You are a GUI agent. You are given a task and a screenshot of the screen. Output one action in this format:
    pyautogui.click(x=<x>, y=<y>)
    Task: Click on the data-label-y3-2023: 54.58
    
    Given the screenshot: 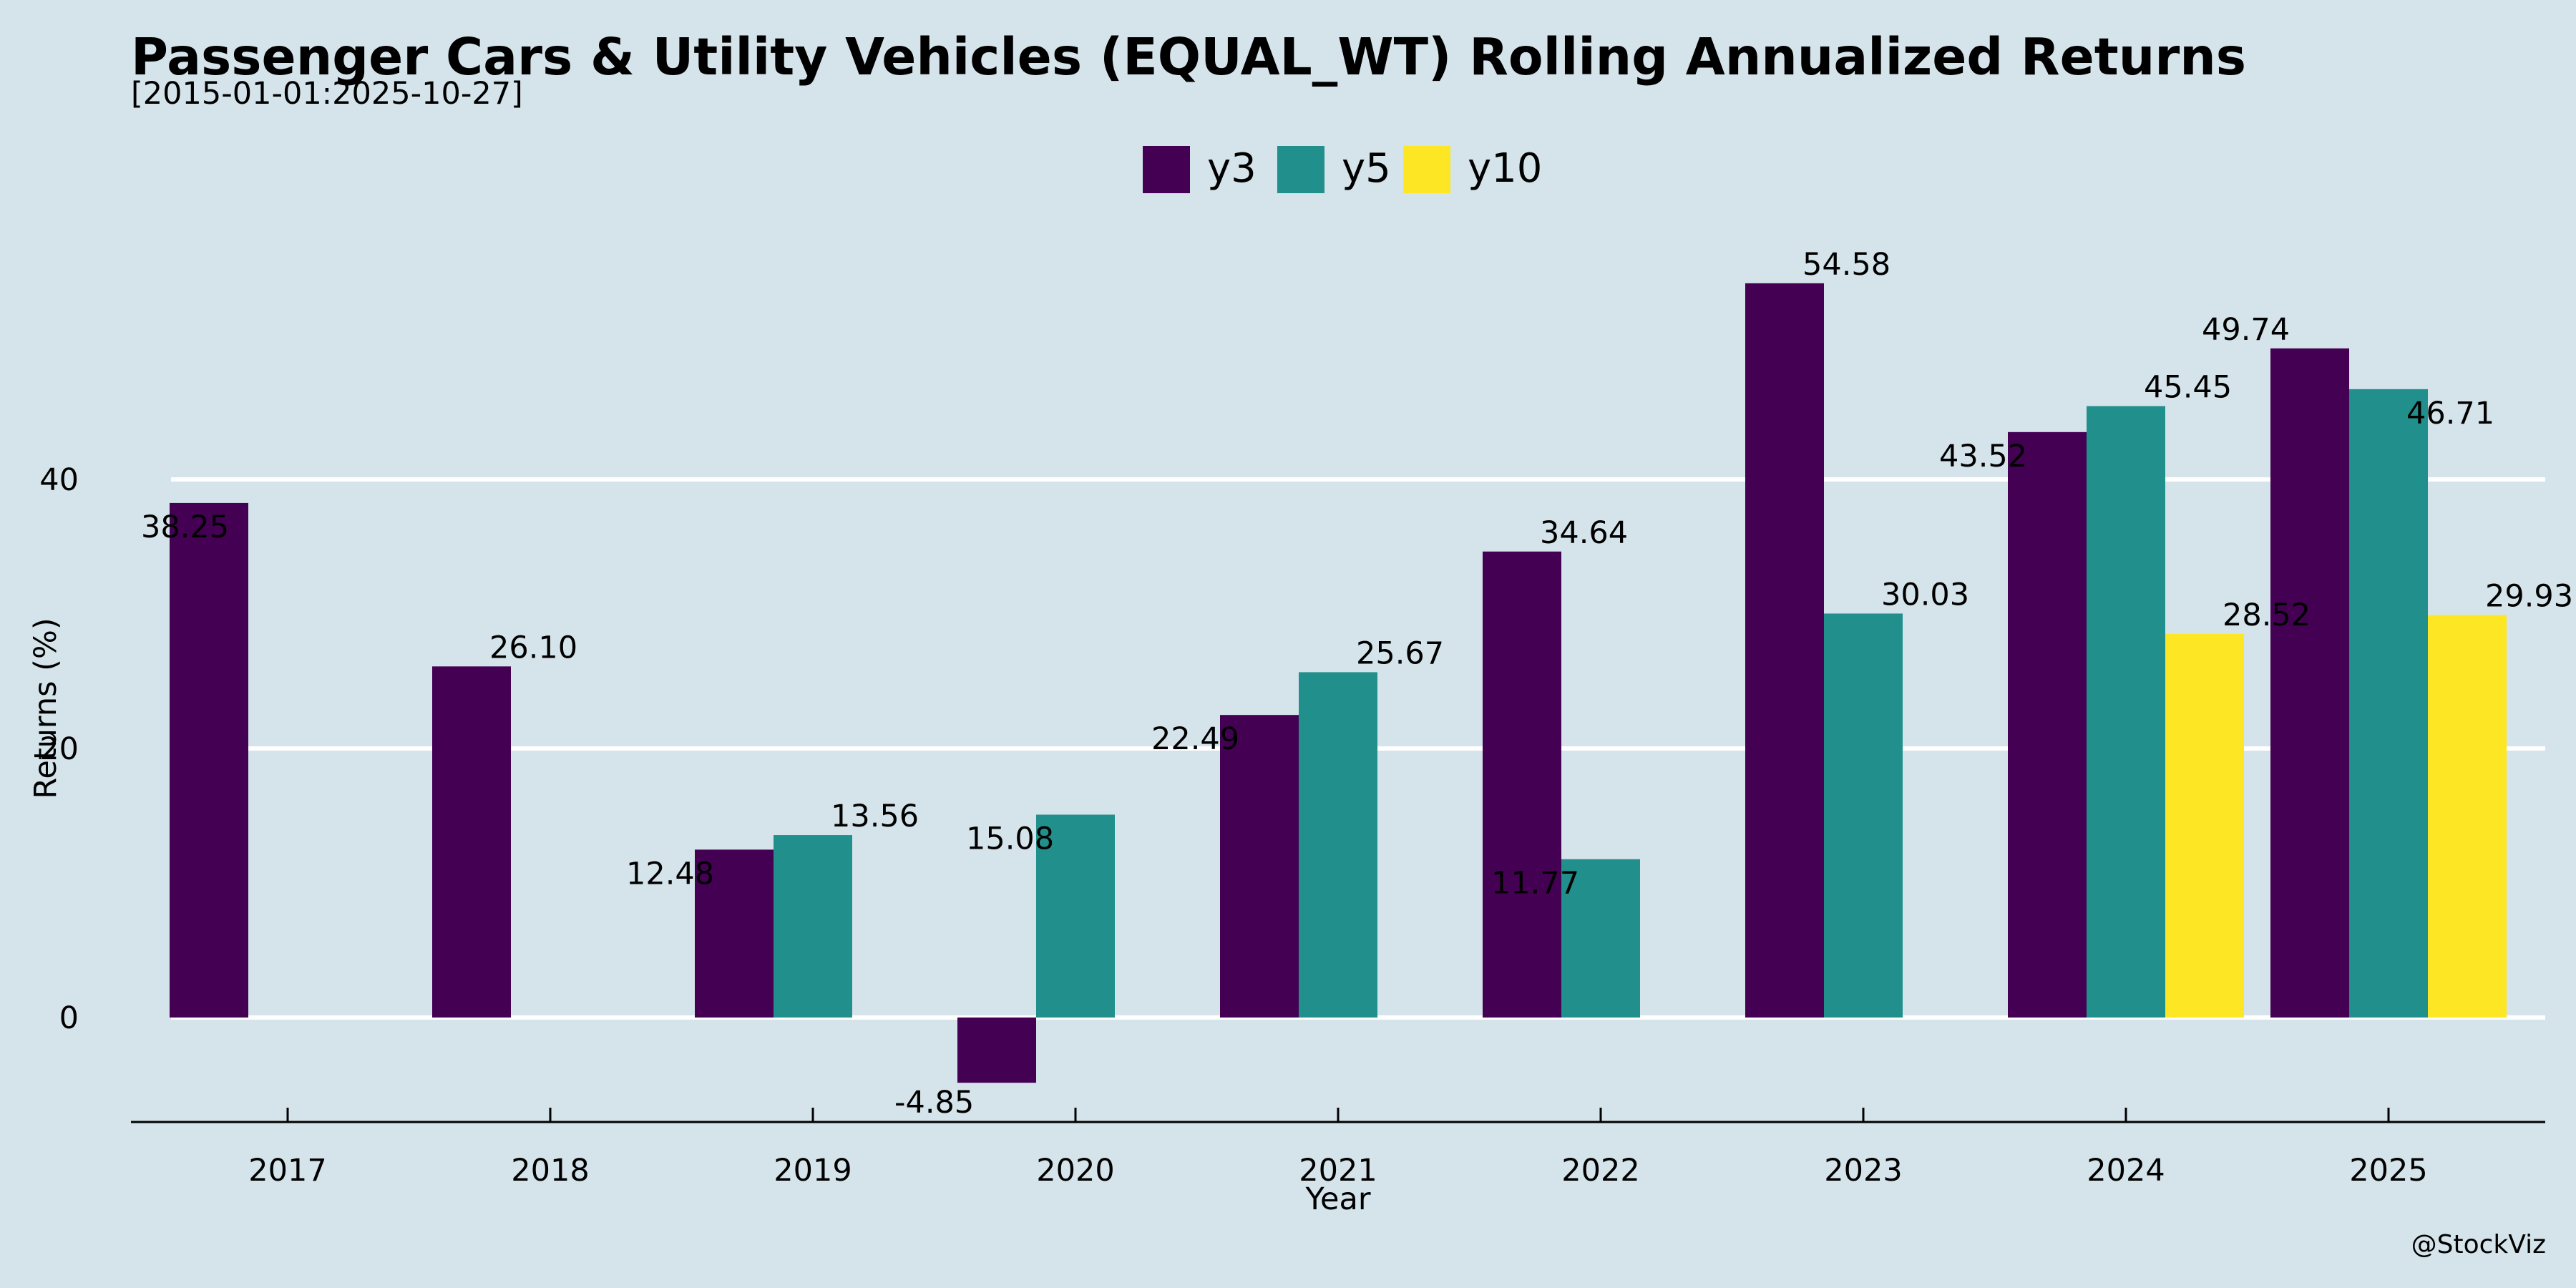 What is the action you would take?
    pyautogui.click(x=1846, y=265)
    